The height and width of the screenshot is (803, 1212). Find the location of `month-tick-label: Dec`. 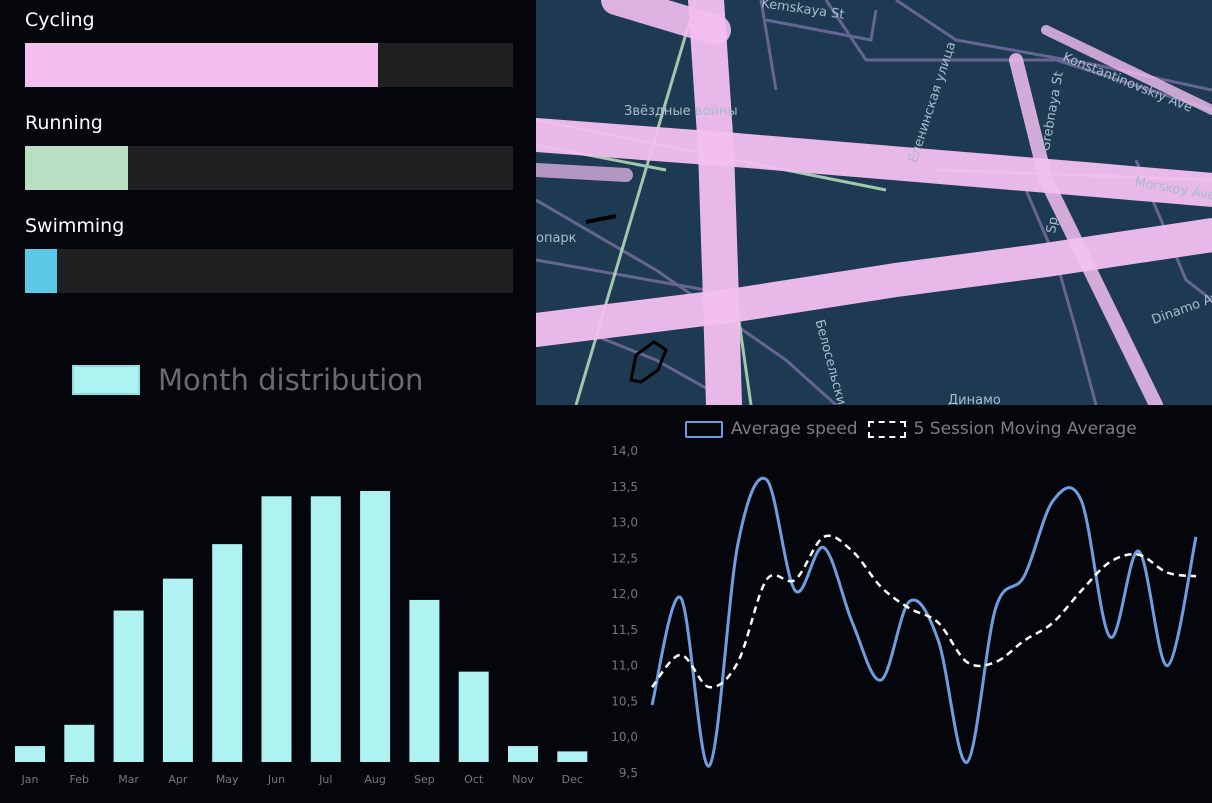

month-tick-label: Dec is located at coordinates (572, 779).